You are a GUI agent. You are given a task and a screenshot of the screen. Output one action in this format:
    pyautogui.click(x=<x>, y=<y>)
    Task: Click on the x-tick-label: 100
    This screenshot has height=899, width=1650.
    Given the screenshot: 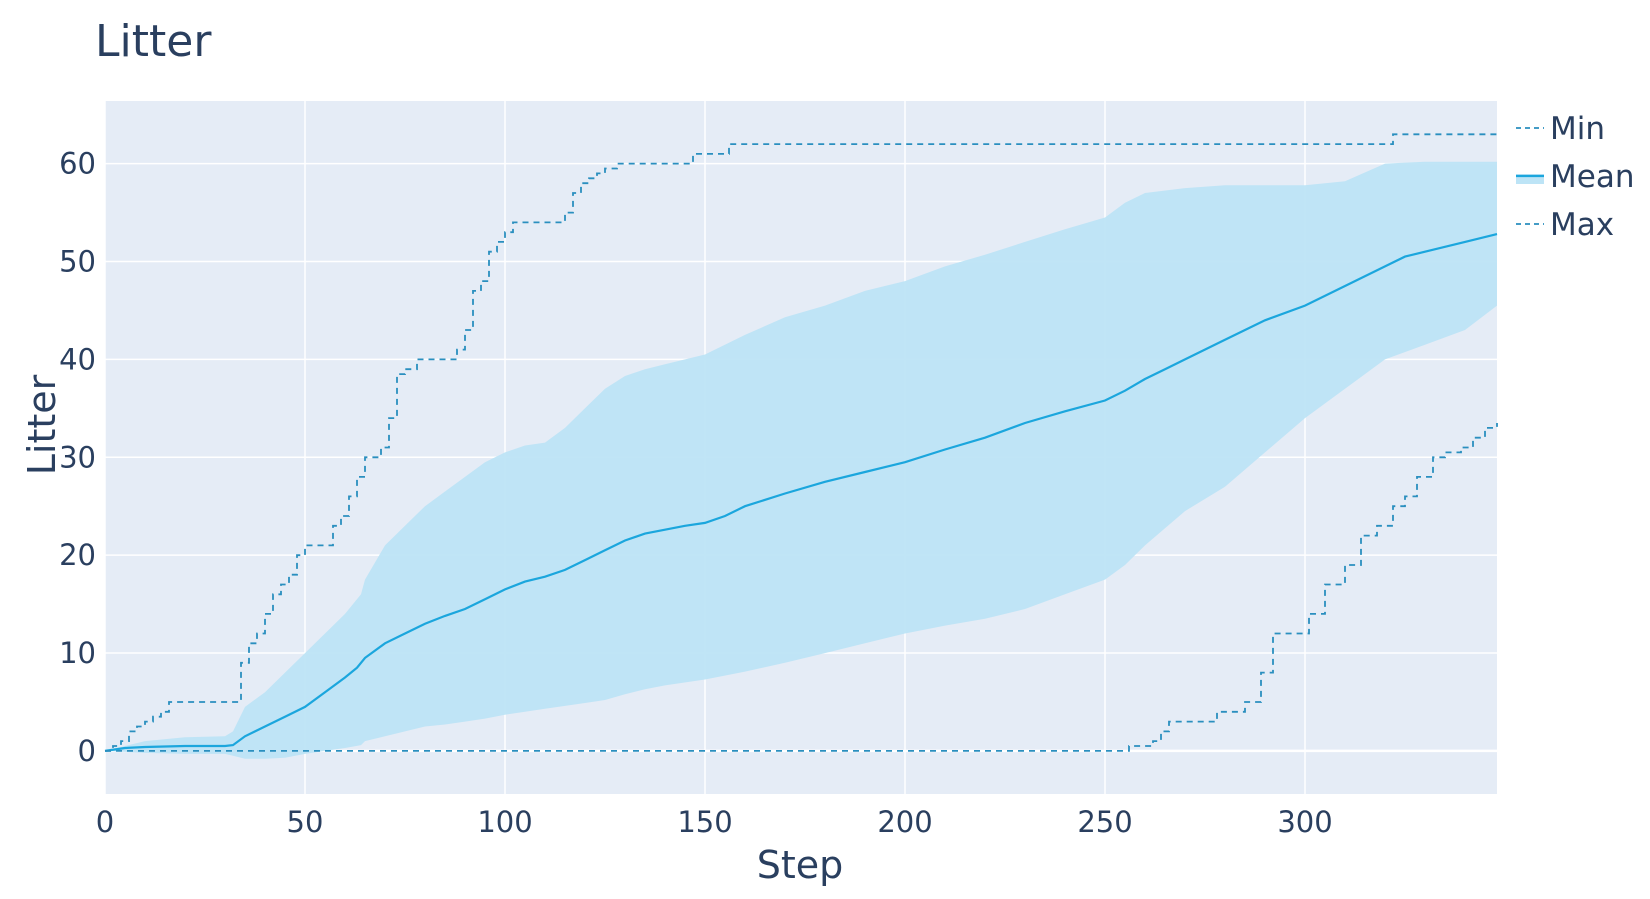 What is the action you would take?
    pyautogui.click(x=504, y=822)
    